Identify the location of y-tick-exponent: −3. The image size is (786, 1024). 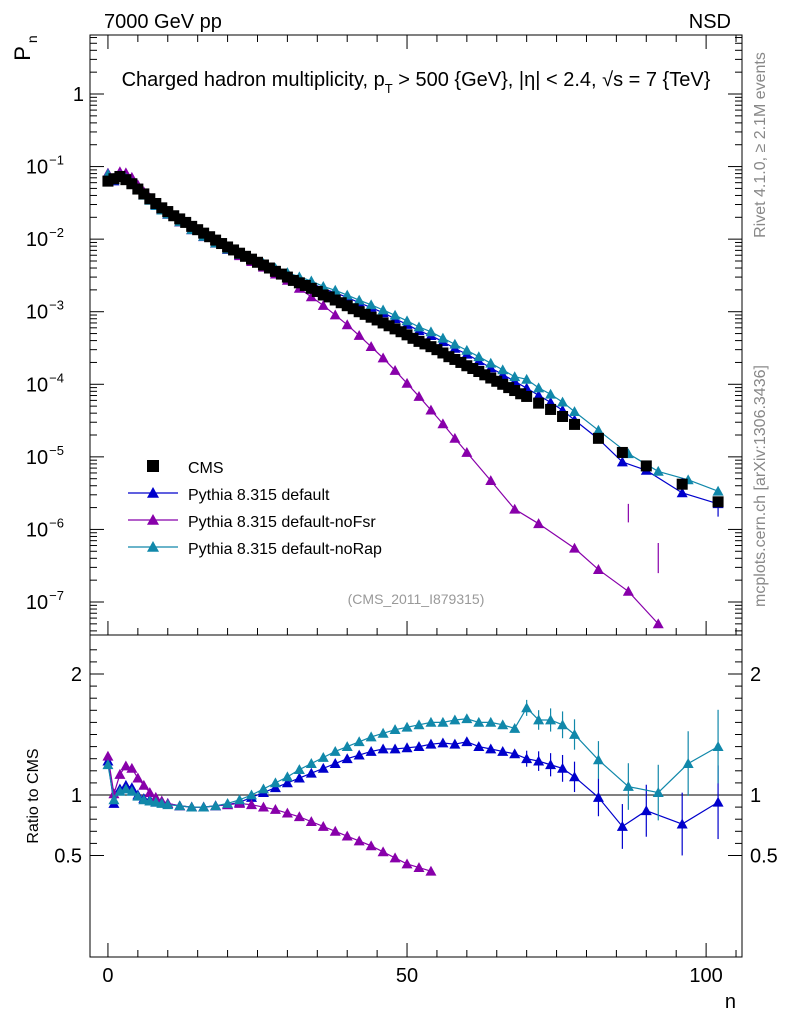
(56, 305).